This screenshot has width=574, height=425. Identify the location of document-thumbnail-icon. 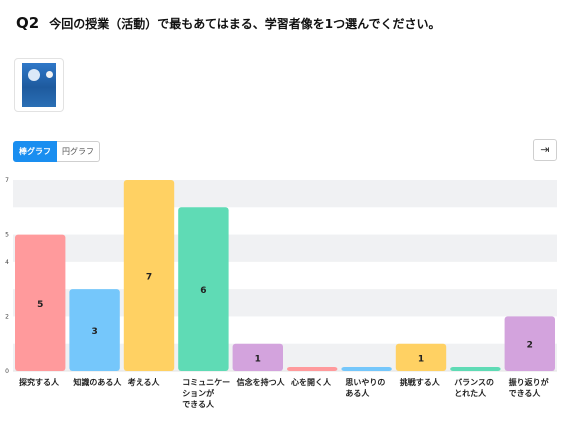
(39, 85).